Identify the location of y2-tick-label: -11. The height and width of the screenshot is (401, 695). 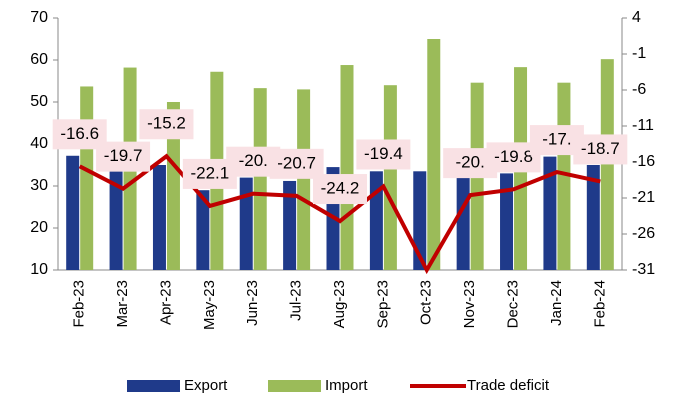
(643, 125).